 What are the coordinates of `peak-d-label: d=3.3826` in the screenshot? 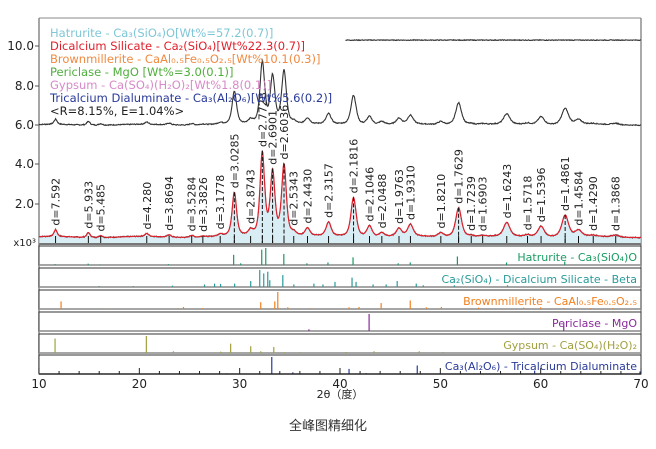 It's located at (203, 204).